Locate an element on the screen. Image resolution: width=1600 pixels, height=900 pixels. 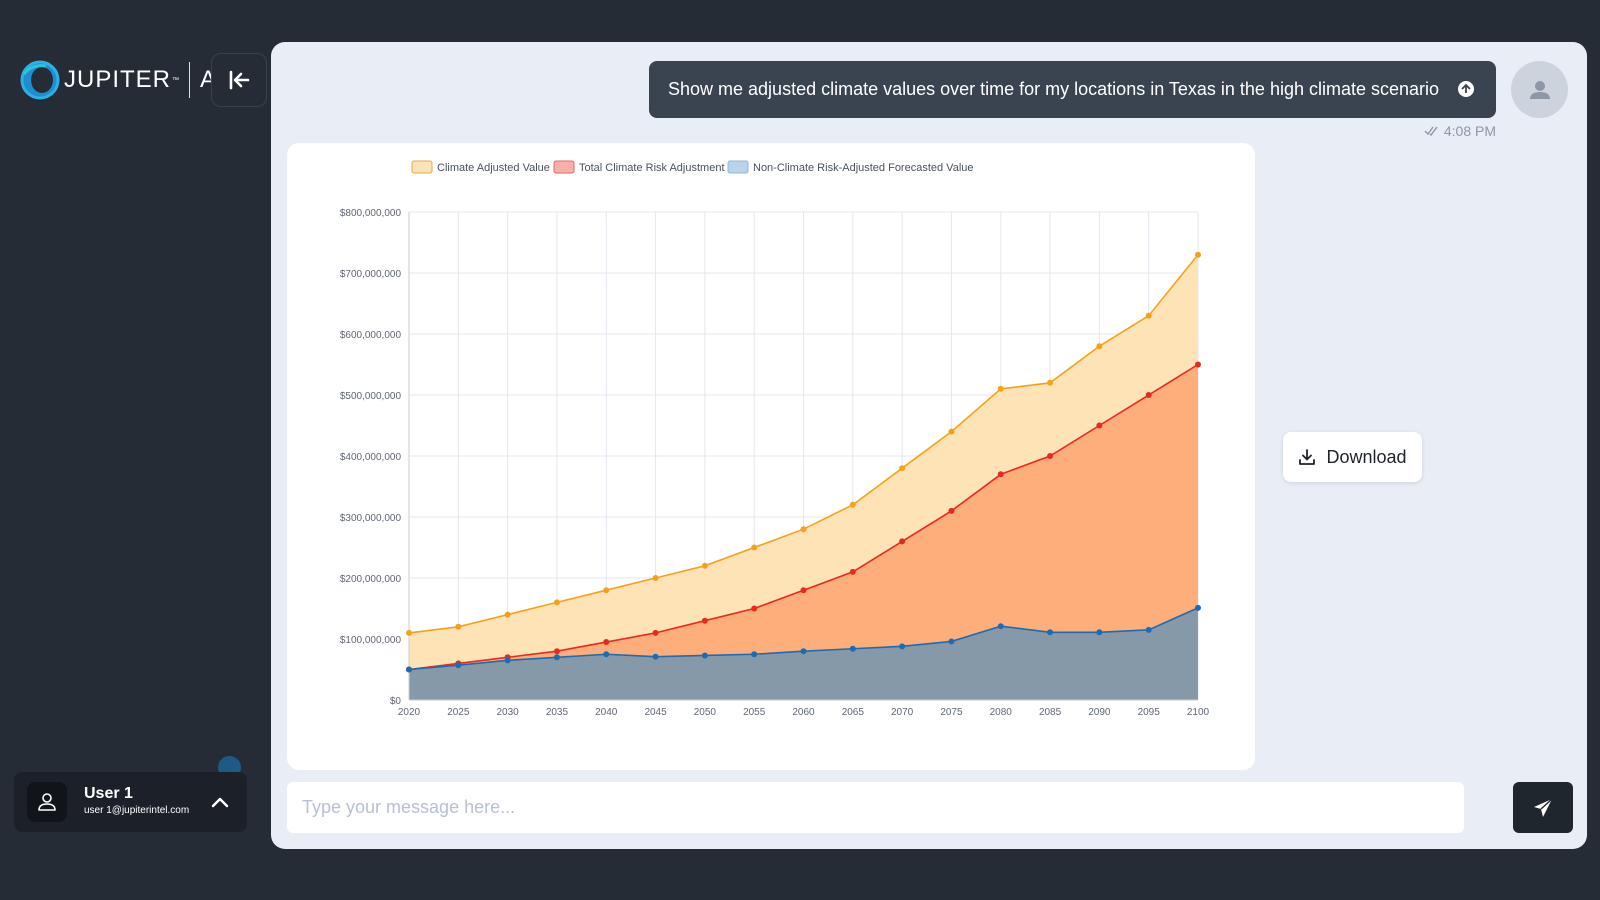
x-tick-label: 2080 is located at coordinates (1001, 712).